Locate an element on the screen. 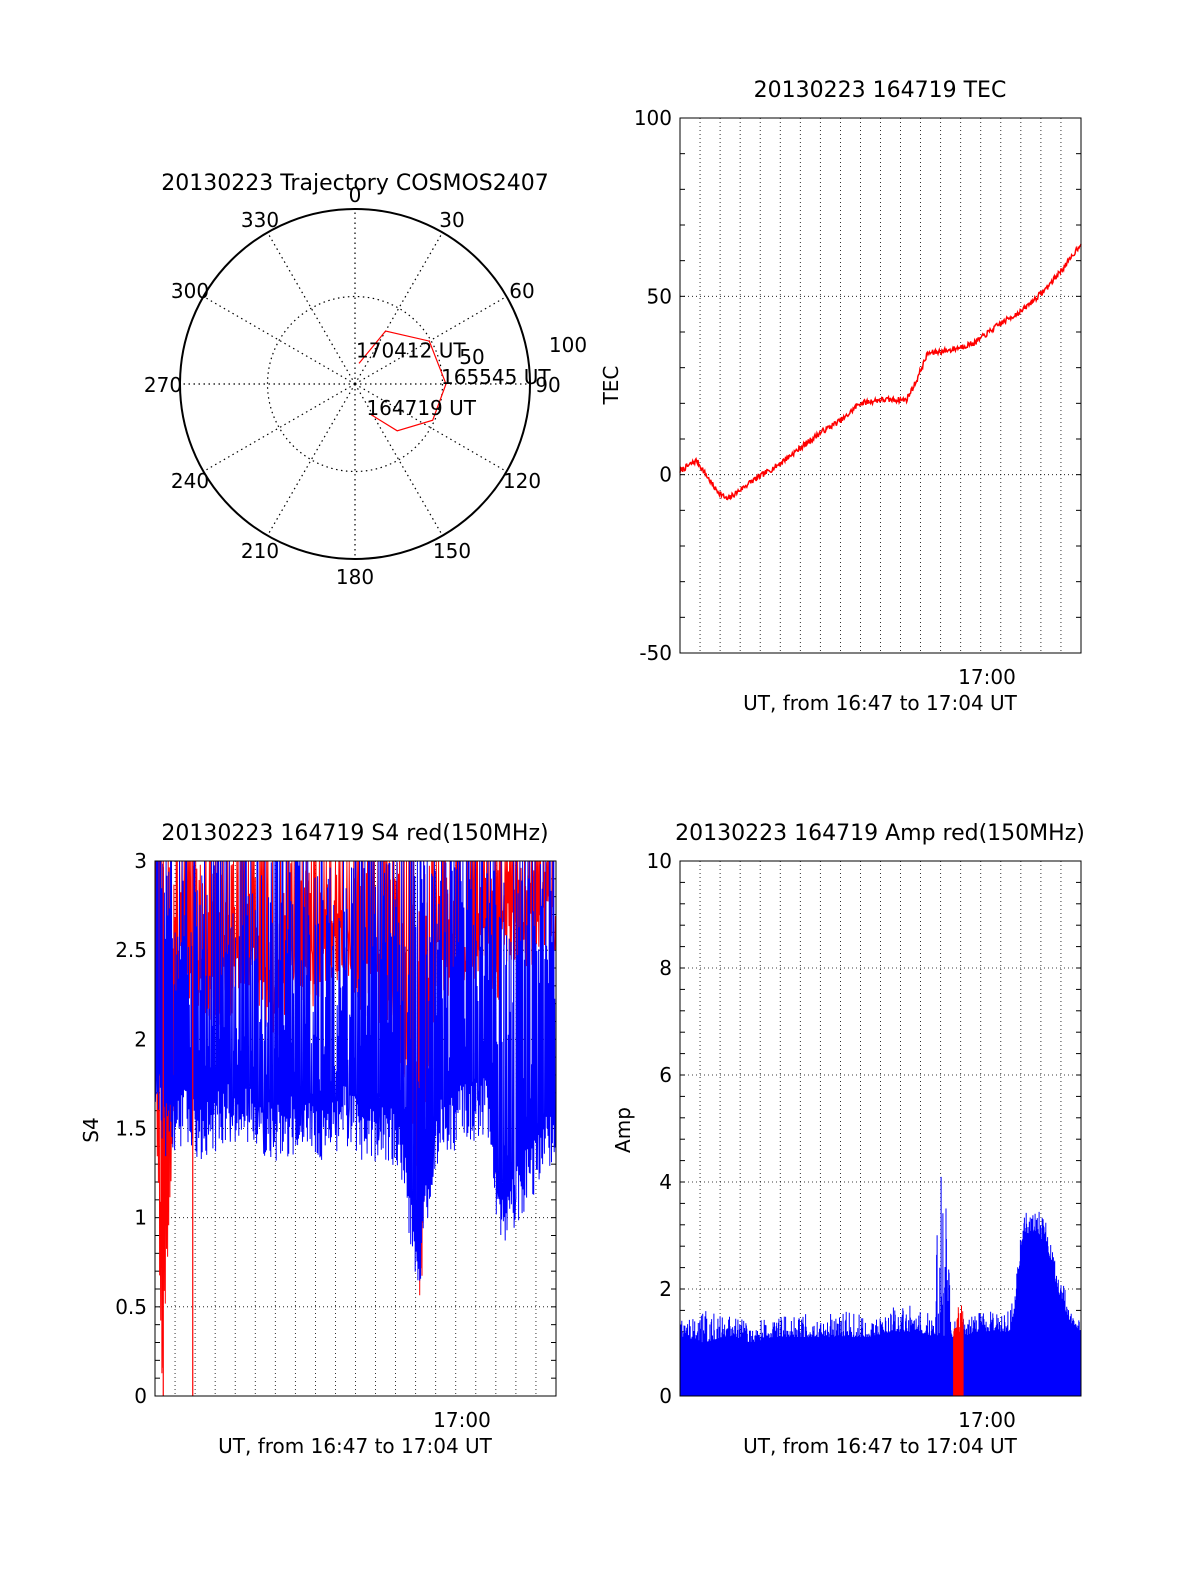  s4-title: 20130223 164719 S4 red(150MHz) is located at coordinates (354, 833).